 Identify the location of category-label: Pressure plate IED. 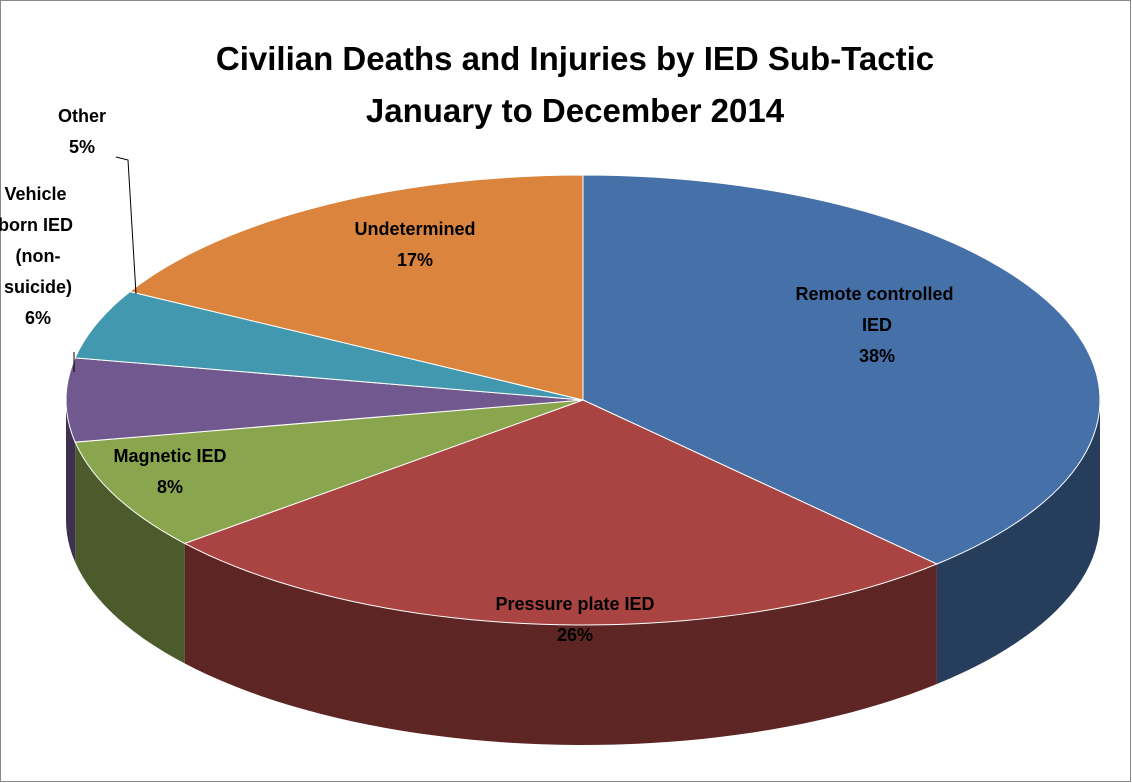
(574, 604).